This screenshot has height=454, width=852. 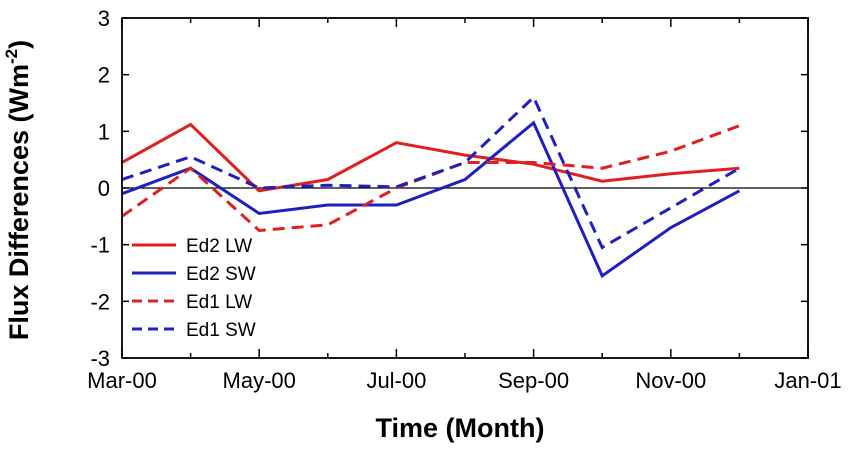 I want to click on y-tick-label: 2, so click(x=104, y=75).